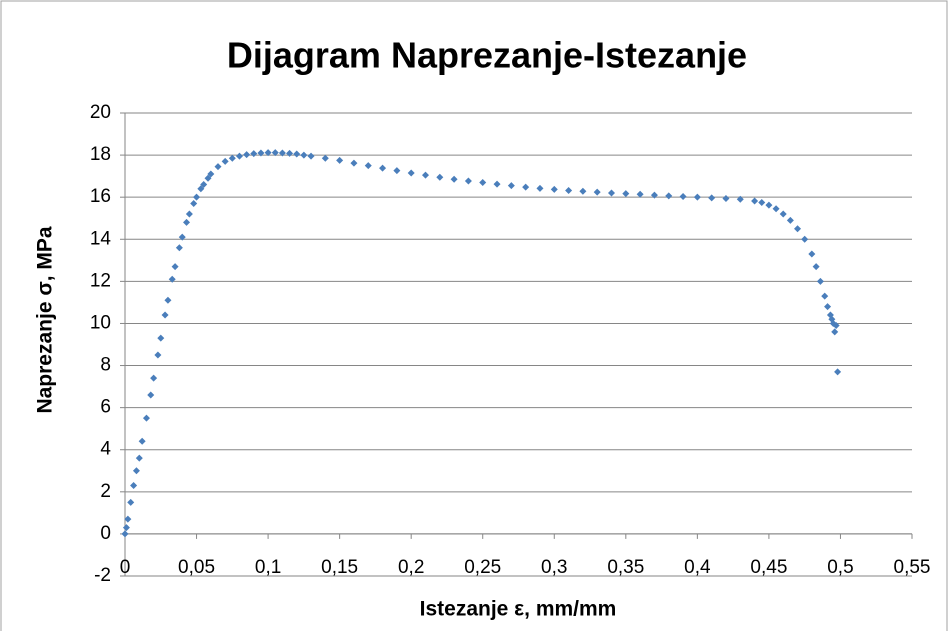  Describe the element at coordinates (105, 491) in the screenshot. I see `y-tick-label: 2` at that location.